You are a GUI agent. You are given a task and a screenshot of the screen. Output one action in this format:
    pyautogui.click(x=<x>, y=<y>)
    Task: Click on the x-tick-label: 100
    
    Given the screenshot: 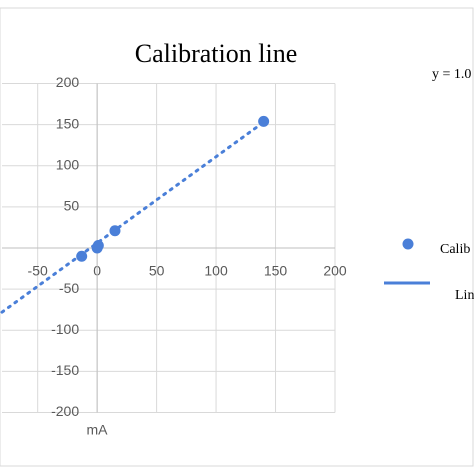 What is the action you would take?
    pyautogui.click(x=216, y=271)
    